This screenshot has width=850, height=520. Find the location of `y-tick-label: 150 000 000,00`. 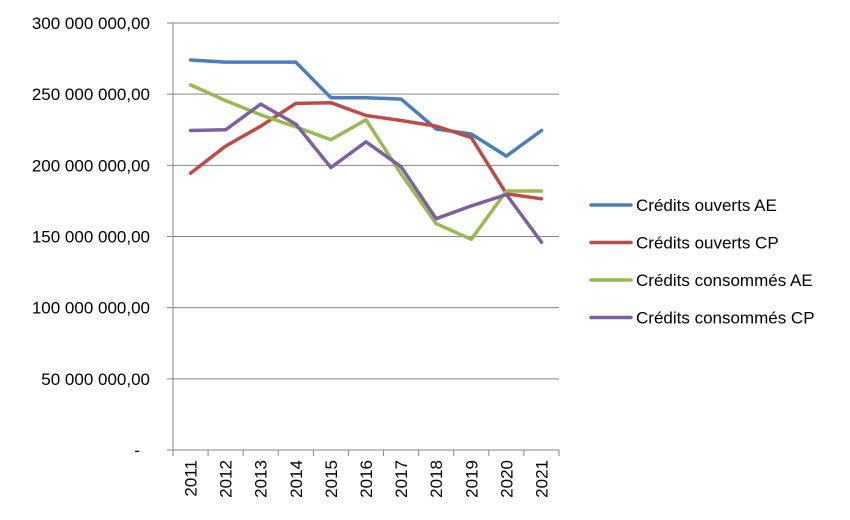

y-tick-label: 150 000 000,00 is located at coordinates (91, 237).